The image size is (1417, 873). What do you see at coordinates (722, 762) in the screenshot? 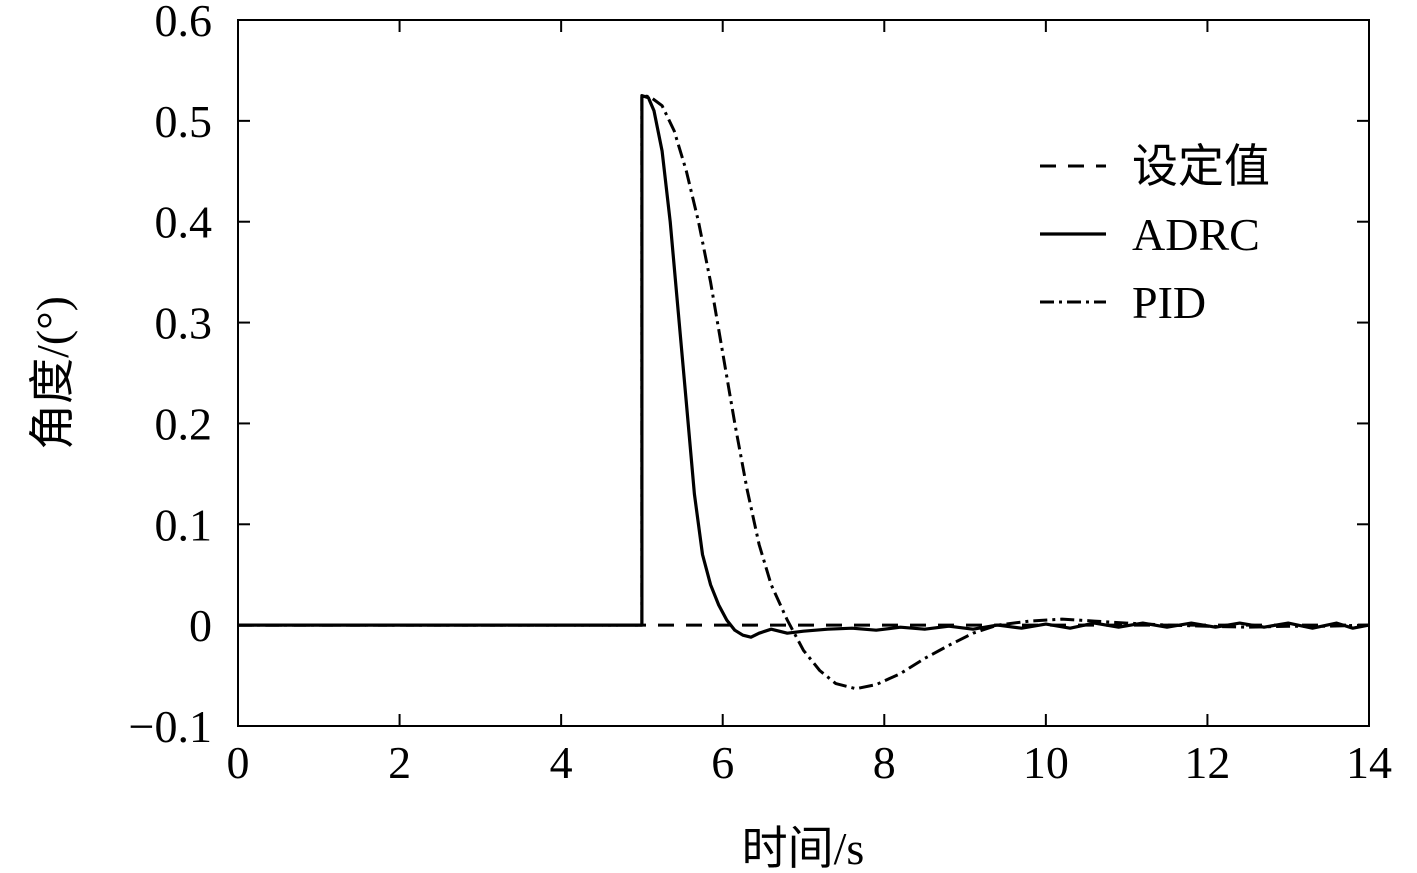
I see `x-tick-label: 6` at bounding box center [722, 762].